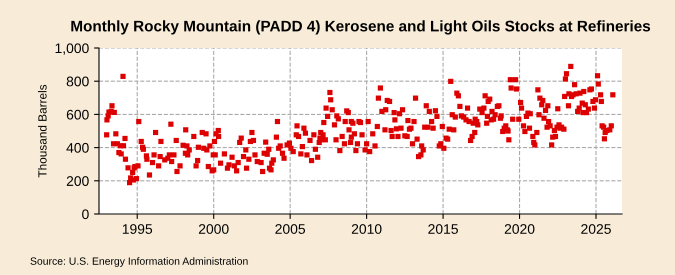 The width and height of the screenshot is (675, 275). I want to click on x-tick-label: 2015, so click(443, 229).